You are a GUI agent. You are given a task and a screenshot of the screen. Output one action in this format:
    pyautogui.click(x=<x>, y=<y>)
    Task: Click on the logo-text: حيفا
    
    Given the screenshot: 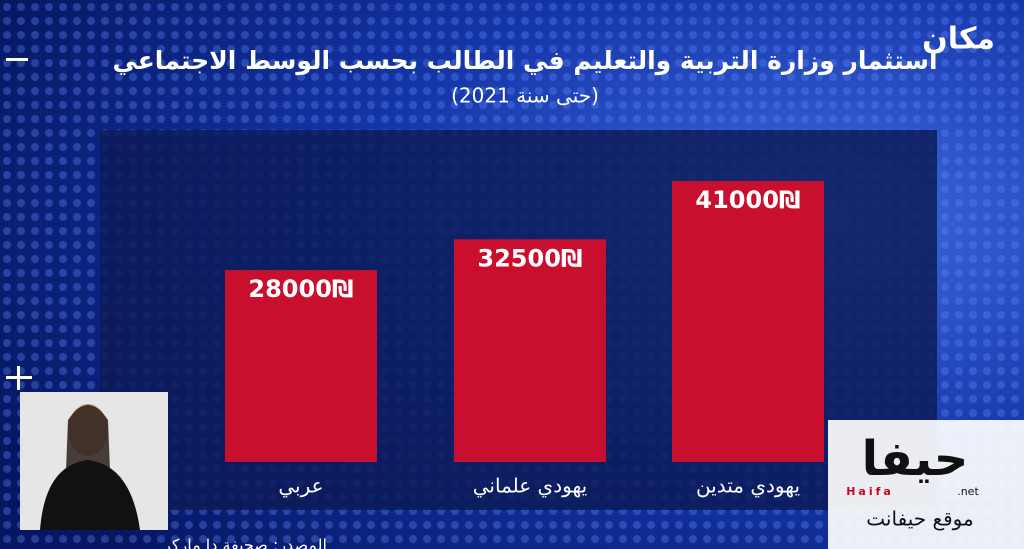 What is the action you would take?
    pyautogui.click(x=915, y=459)
    